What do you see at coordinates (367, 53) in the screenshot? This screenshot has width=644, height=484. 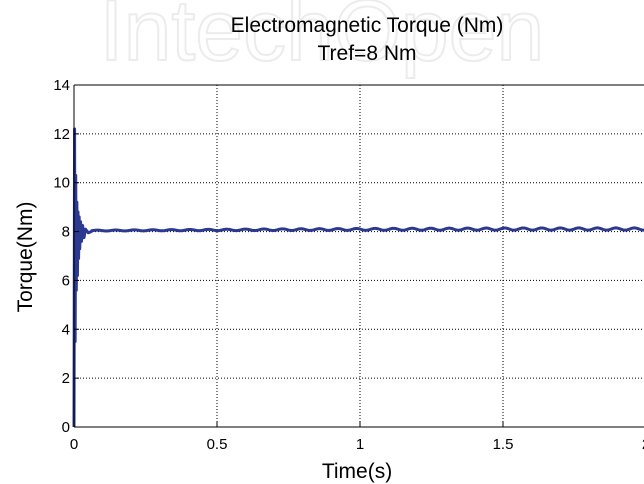 I see `chart-subtitle: Tref=8 Nm` at bounding box center [367, 53].